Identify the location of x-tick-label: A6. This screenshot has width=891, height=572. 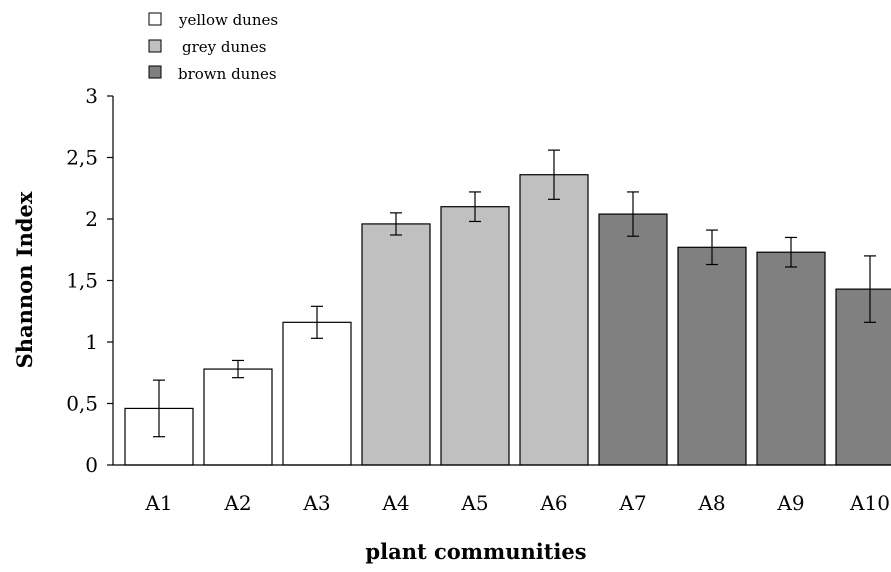
(553, 503).